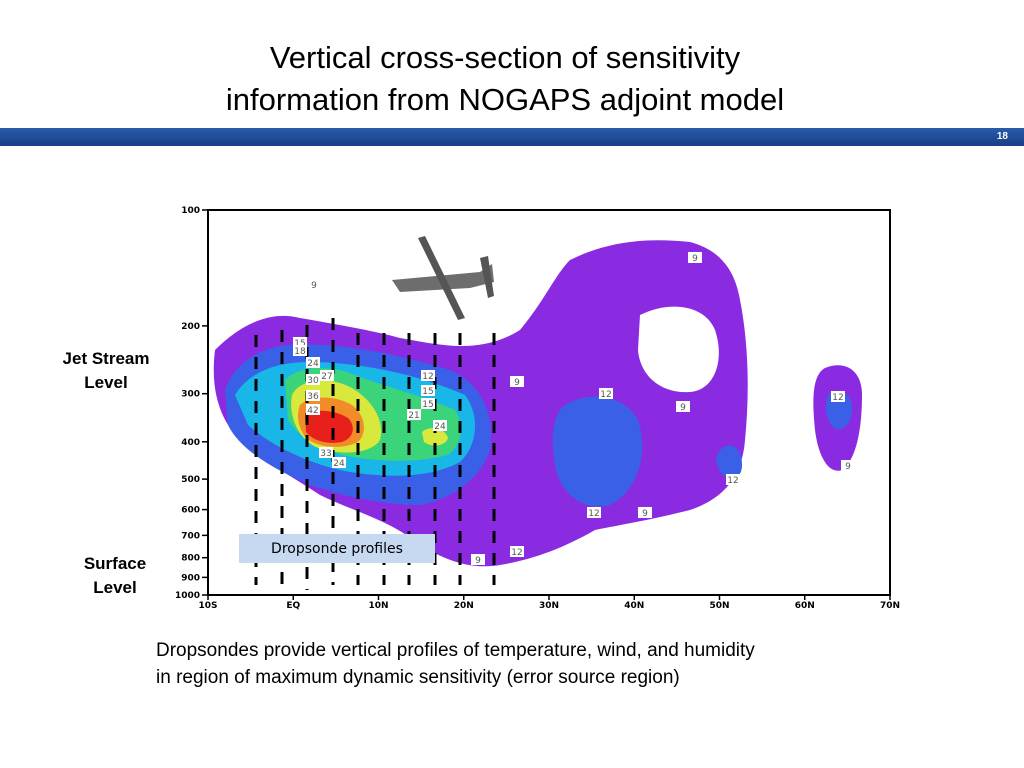 This screenshot has width=1024, height=768. I want to click on x-tick-label: 30N, so click(549, 606).